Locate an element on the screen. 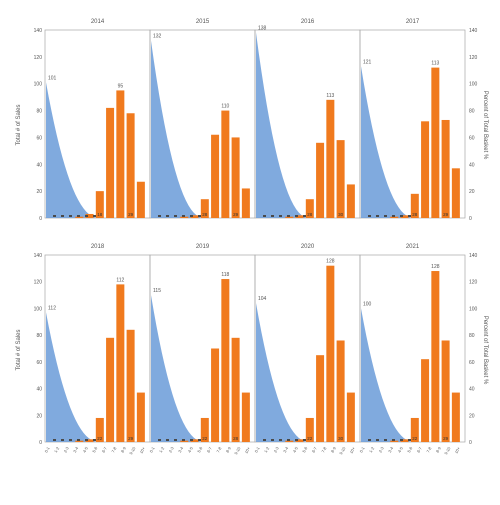 This screenshot has width=500, height=505. x-tick-label: 6-7 is located at coordinates (420, 449).